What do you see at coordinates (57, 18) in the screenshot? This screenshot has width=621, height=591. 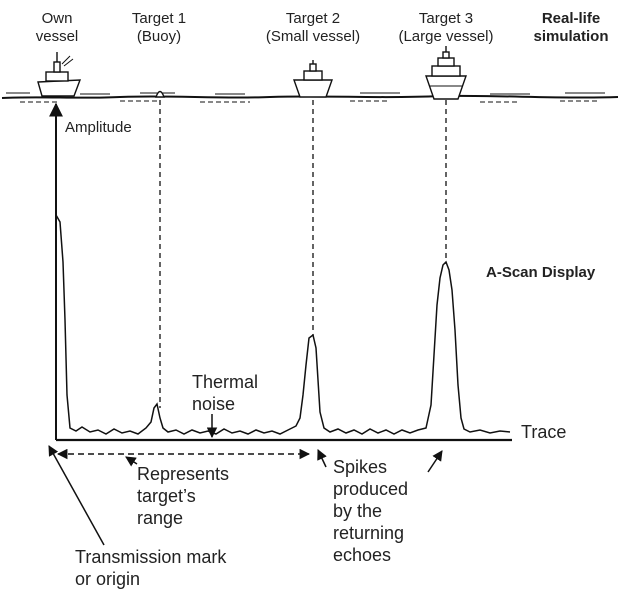 I see `own-vessel-label-line1: Own` at bounding box center [57, 18].